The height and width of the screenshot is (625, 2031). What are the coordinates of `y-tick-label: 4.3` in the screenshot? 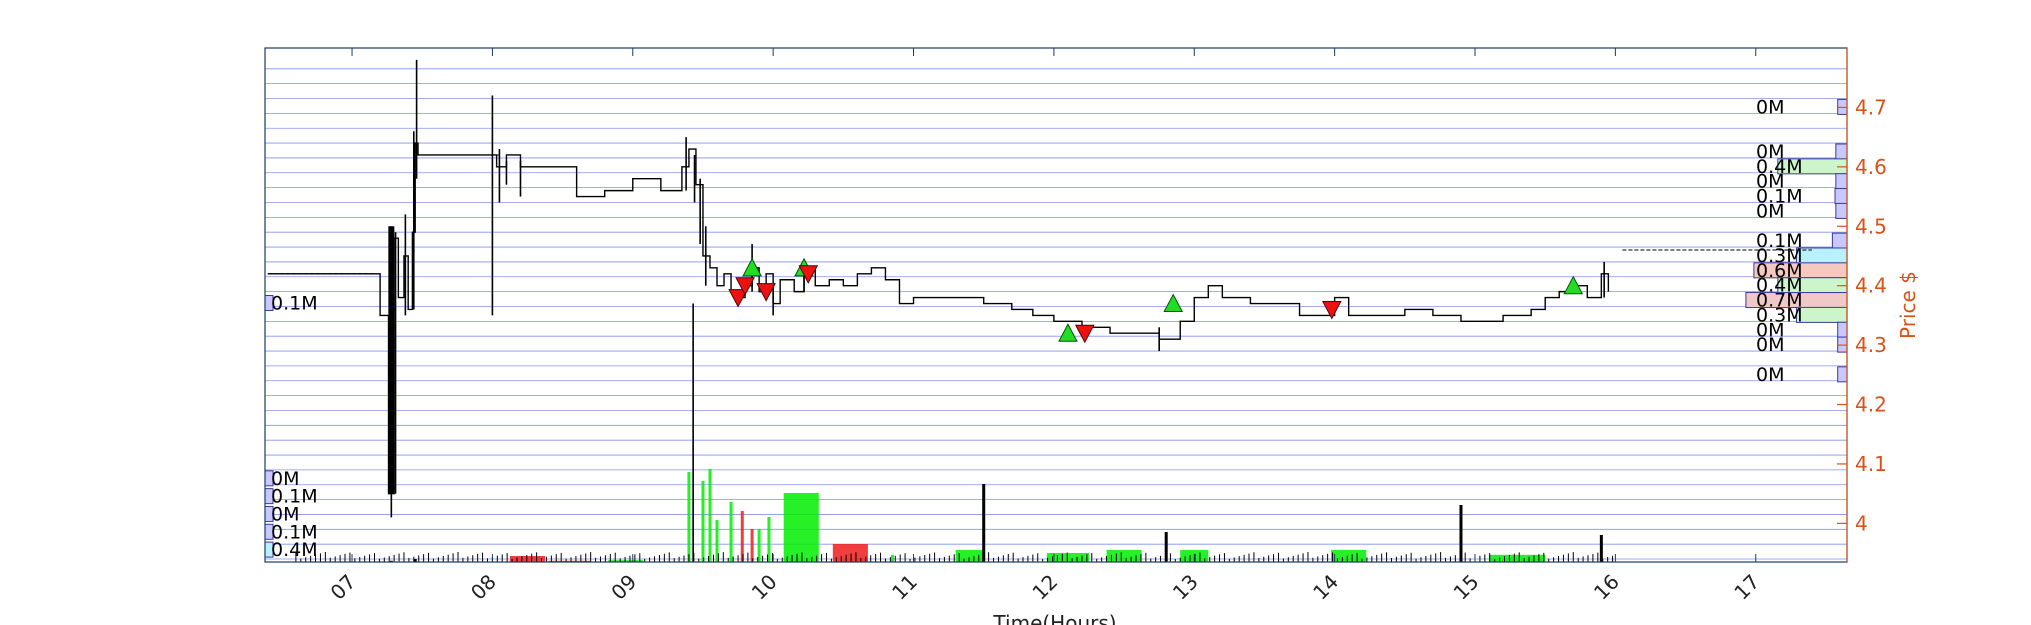 It's located at (1871, 345).